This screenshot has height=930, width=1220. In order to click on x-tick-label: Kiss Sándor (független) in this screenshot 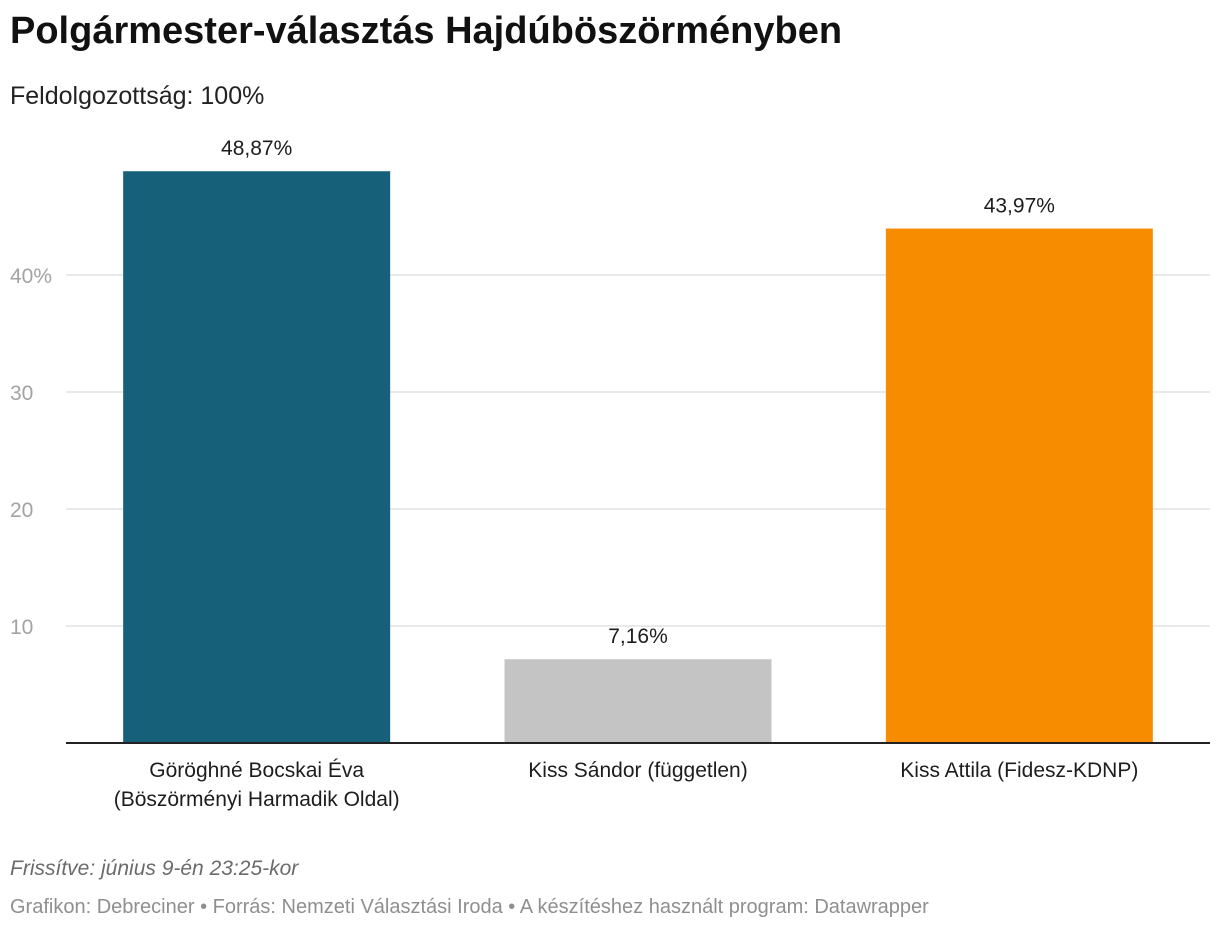, I will do `click(637, 770)`.